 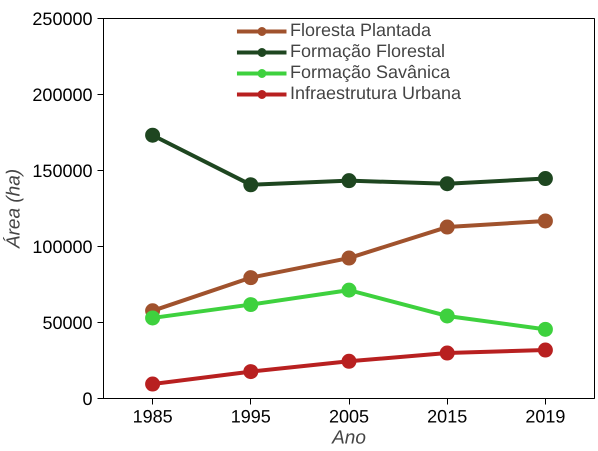 I want to click on legend-label: Formação Florestal, so click(x=368, y=51).